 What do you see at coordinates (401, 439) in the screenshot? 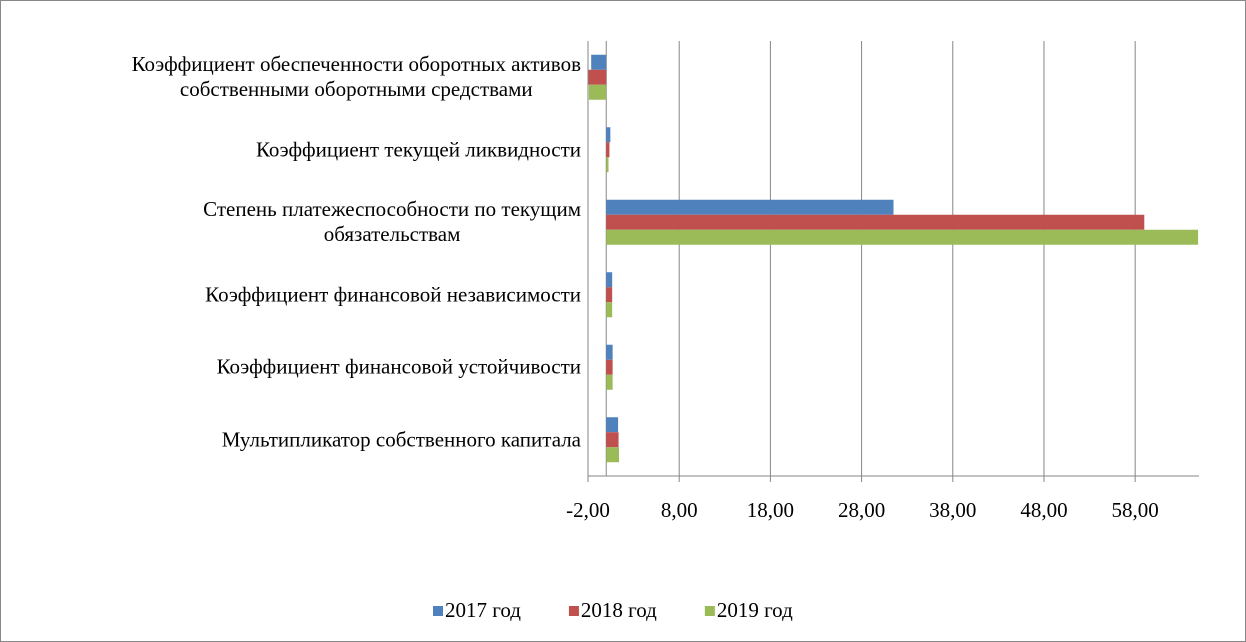
I see `y-tick-label: Мультипликатор собственного капитала` at bounding box center [401, 439].